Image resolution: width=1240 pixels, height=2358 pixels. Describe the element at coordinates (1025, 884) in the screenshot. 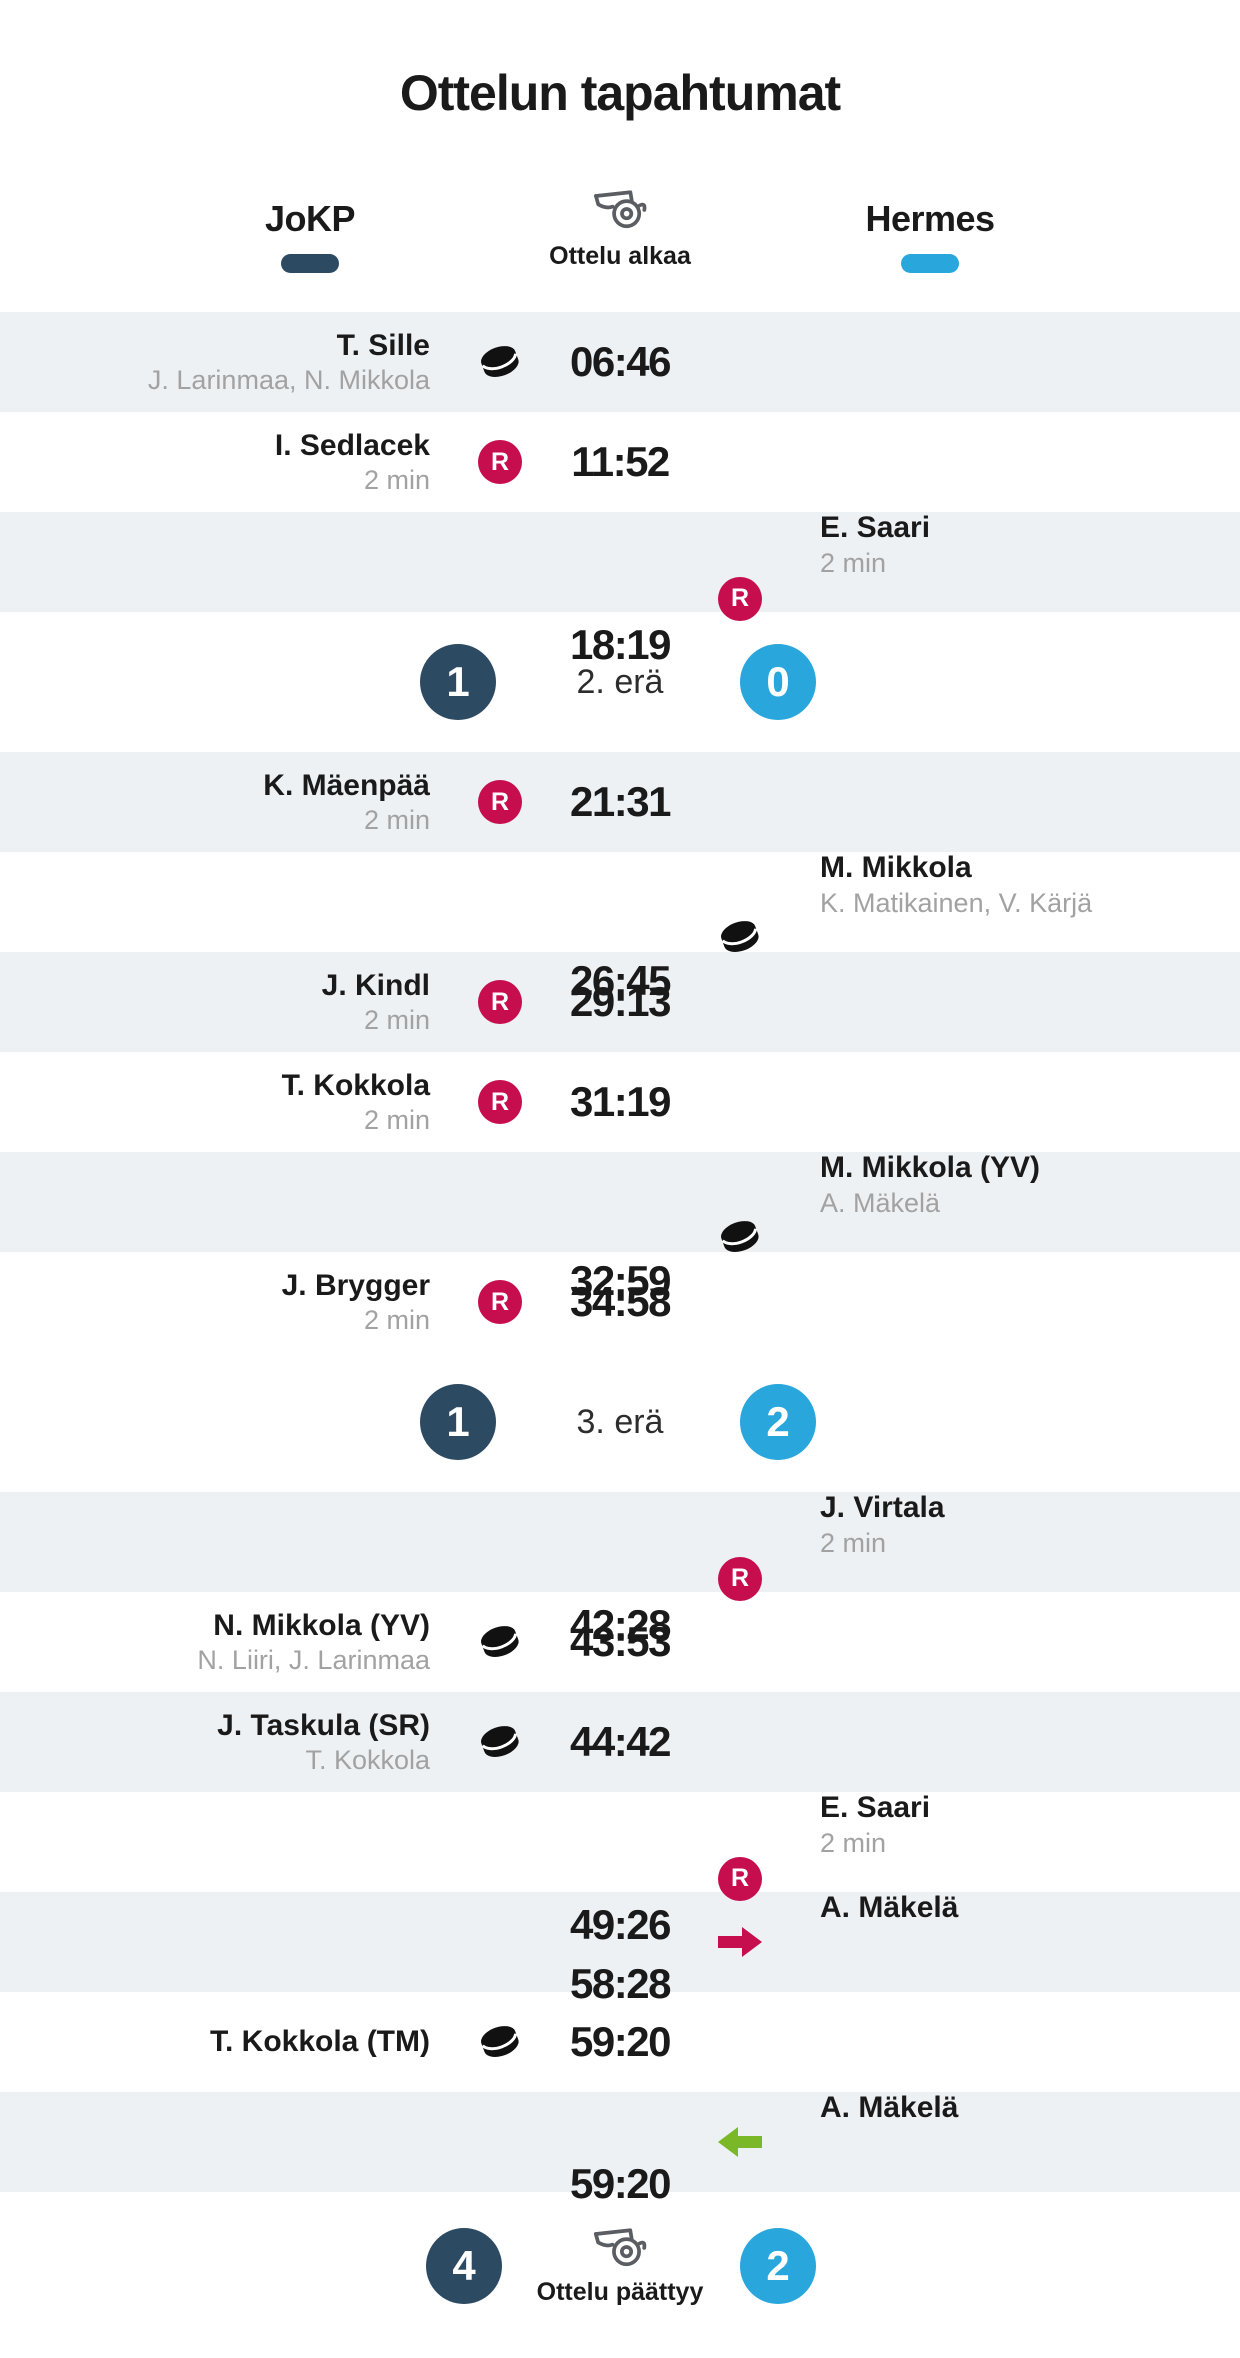

I see `event-player-block: M. Mikkola K. Matikainen, V. Kärjä` at that location.